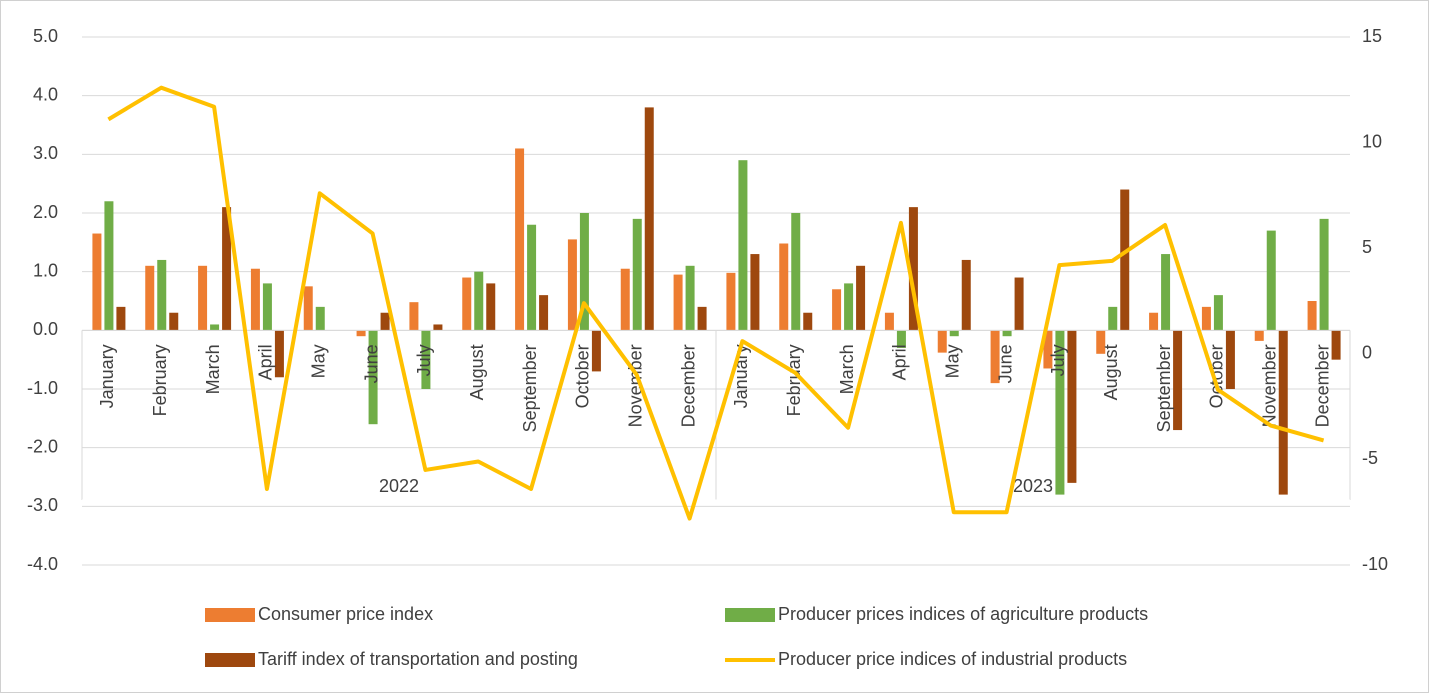 The image size is (1429, 693). I want to click on y-tick-label: -4.0, so click(42, 564).